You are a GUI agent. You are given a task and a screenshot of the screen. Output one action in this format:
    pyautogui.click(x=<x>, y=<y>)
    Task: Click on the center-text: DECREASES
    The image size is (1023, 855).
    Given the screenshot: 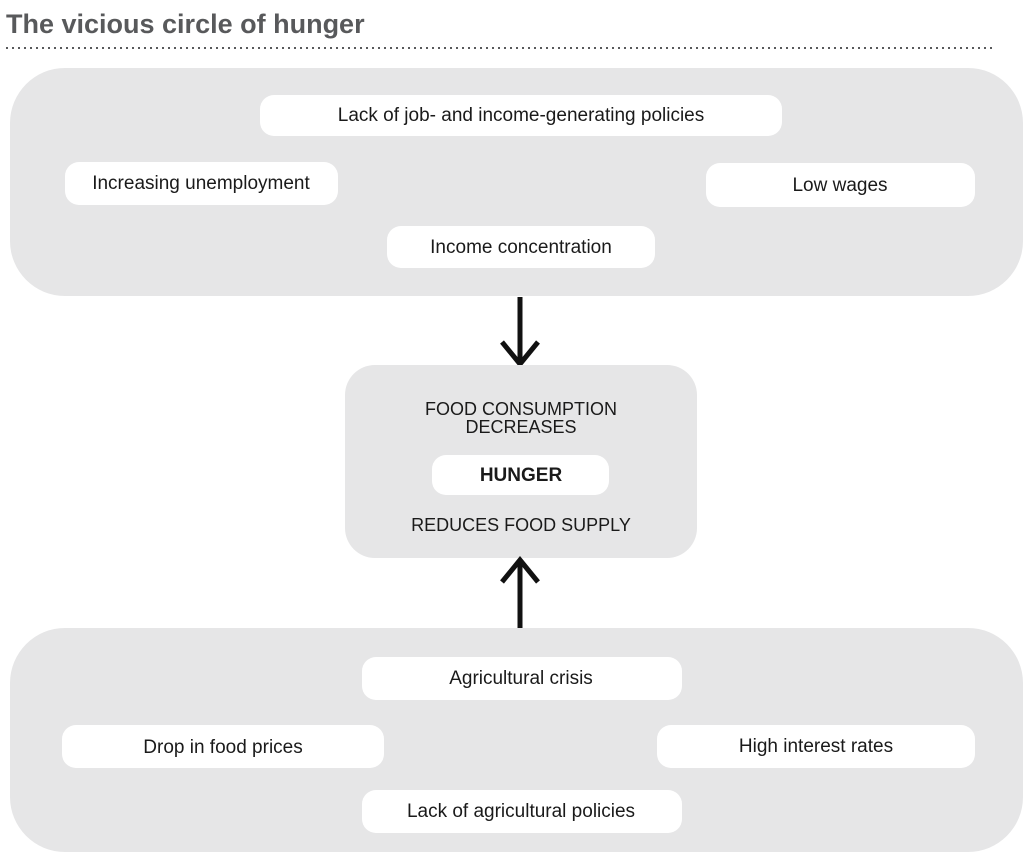 What is the action you would take?
    pyautogui.click(x=520, y=427)
    